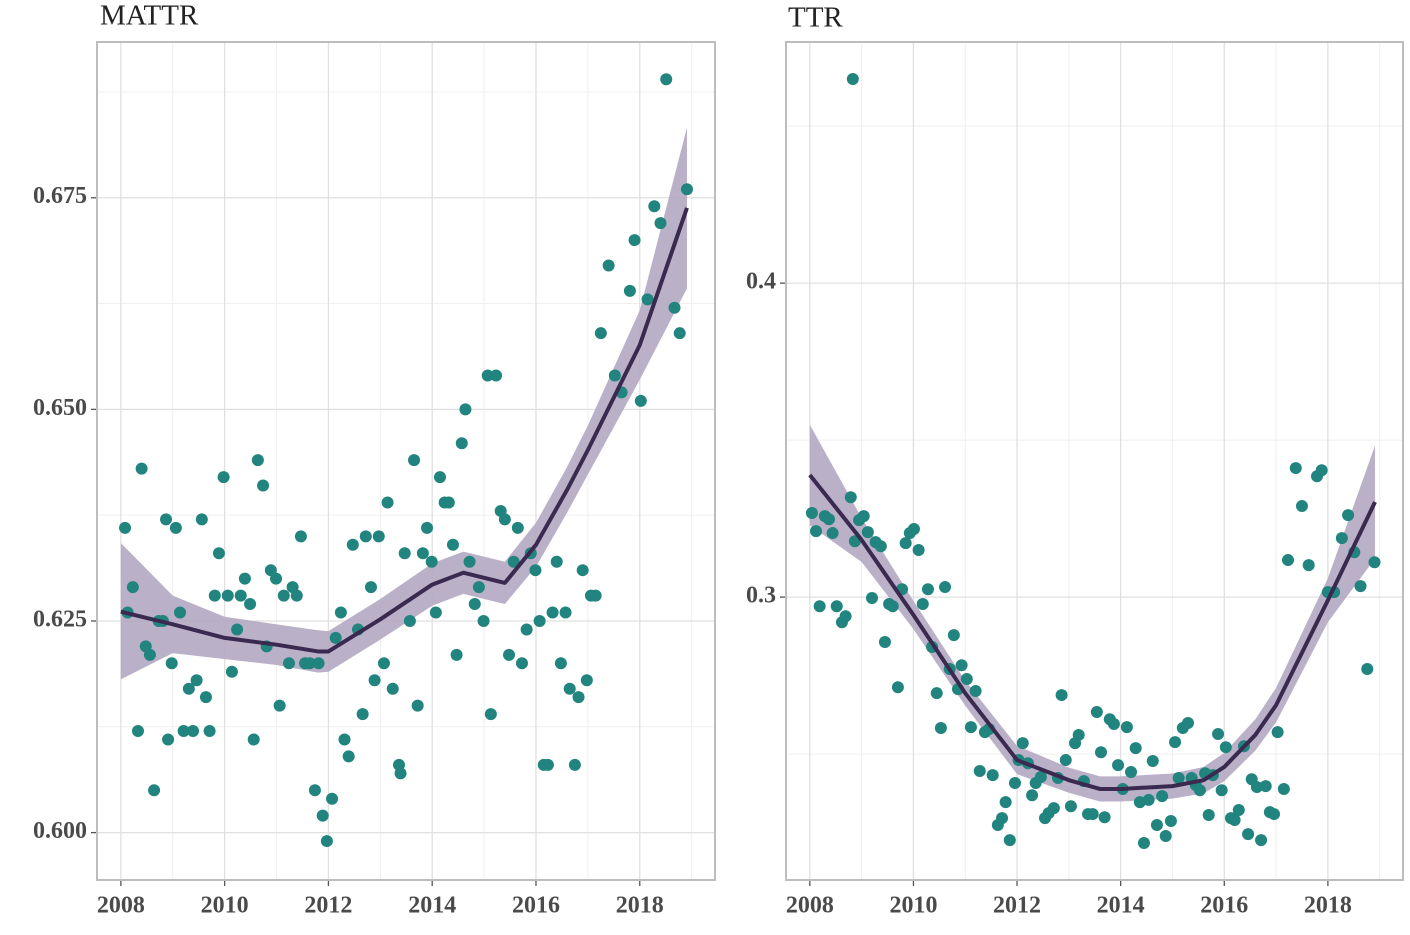 The image size is (1410, 935). I want to click on y-tick-label: 0.4, so click(761, 282).